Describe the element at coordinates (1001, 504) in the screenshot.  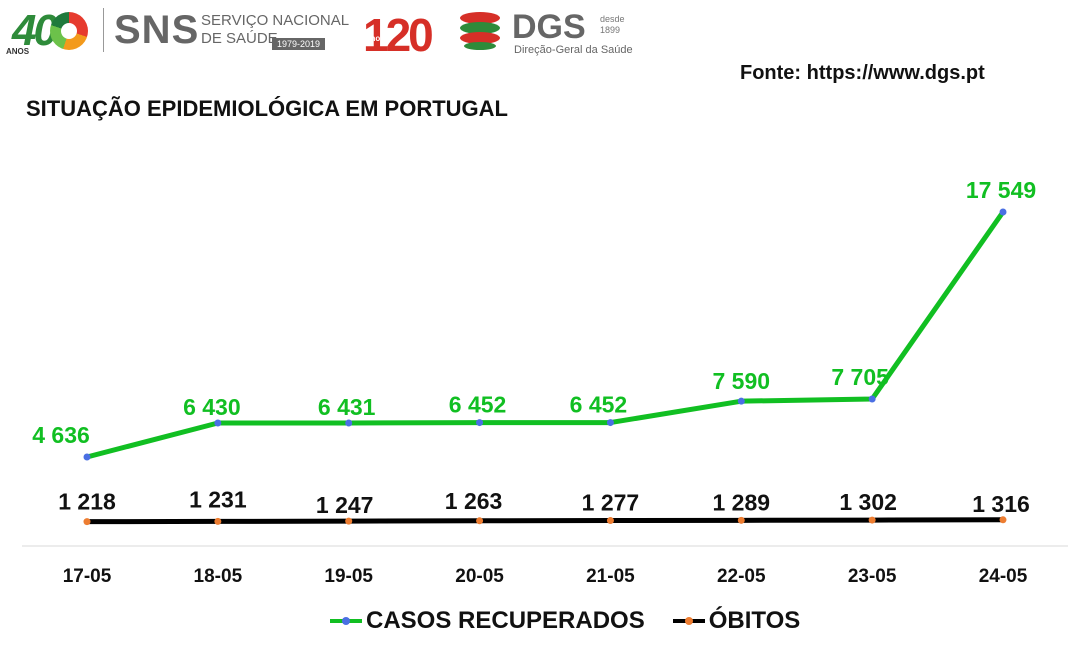
I see `data-label-deaths-24-05: 1 316` at that location.